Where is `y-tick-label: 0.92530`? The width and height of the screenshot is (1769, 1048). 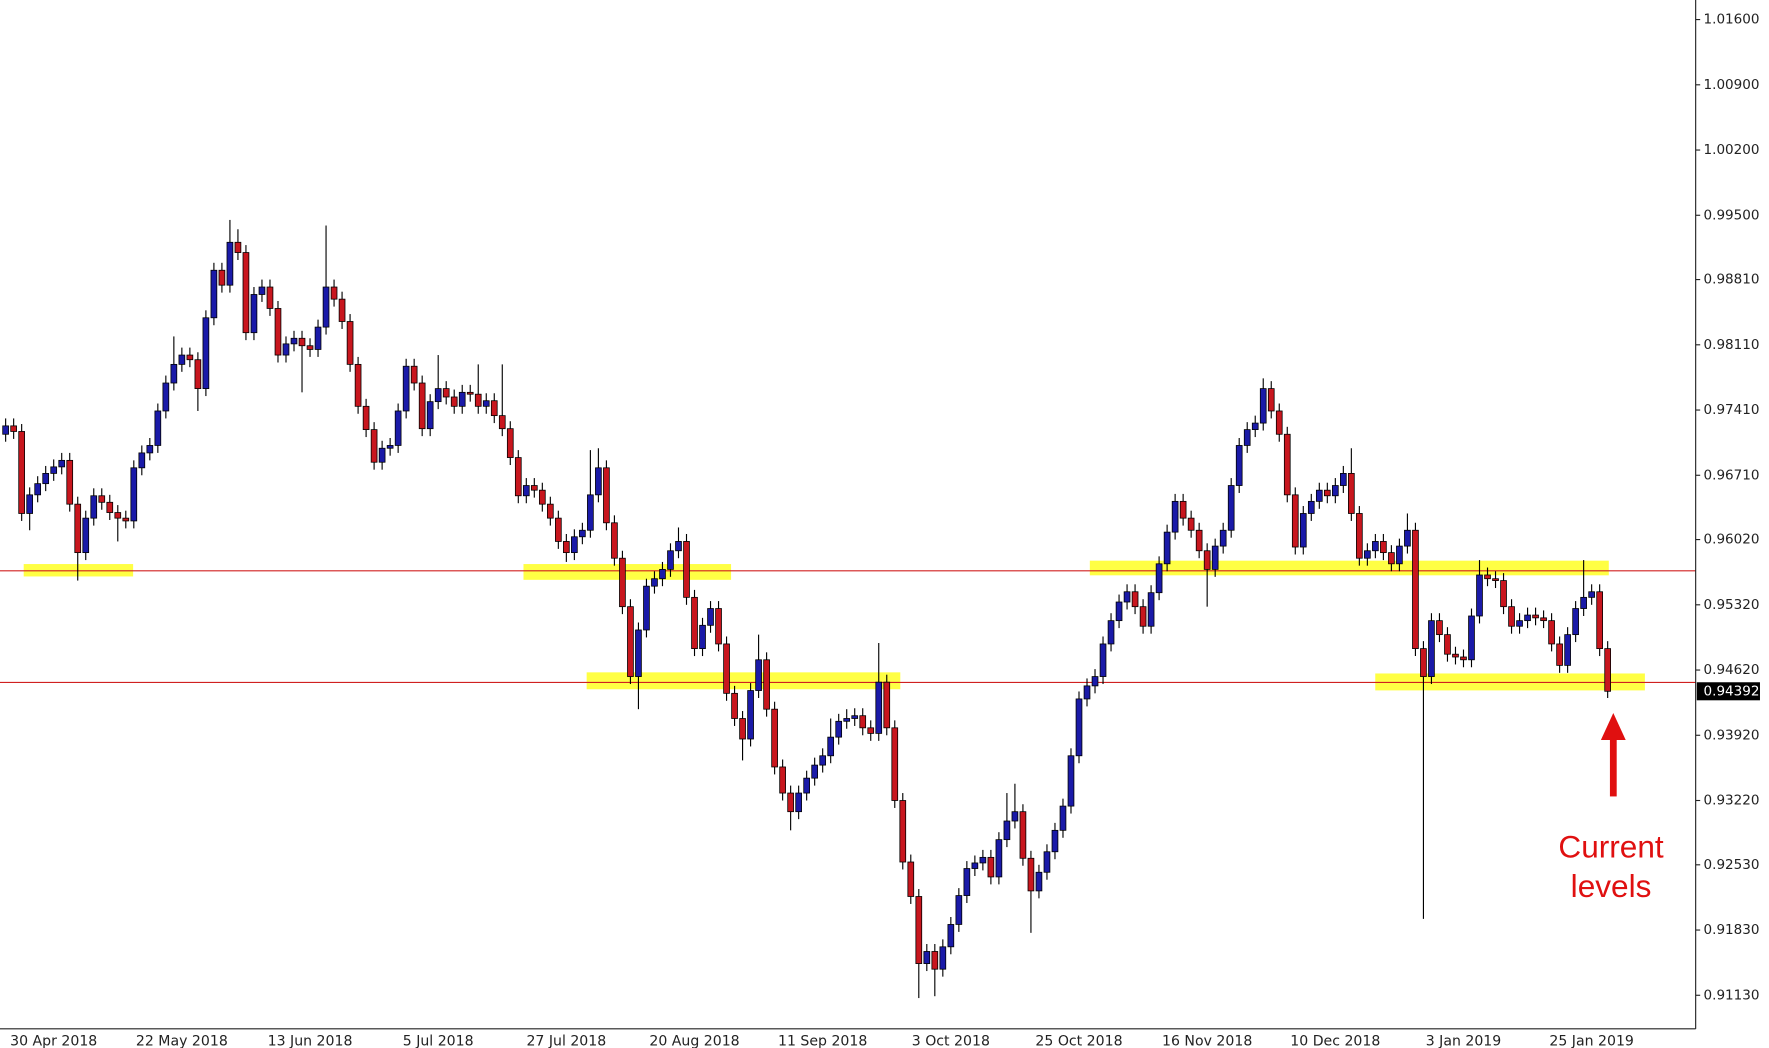 y-tick-label: 0.92530 is located at coordinates (1732, 865).